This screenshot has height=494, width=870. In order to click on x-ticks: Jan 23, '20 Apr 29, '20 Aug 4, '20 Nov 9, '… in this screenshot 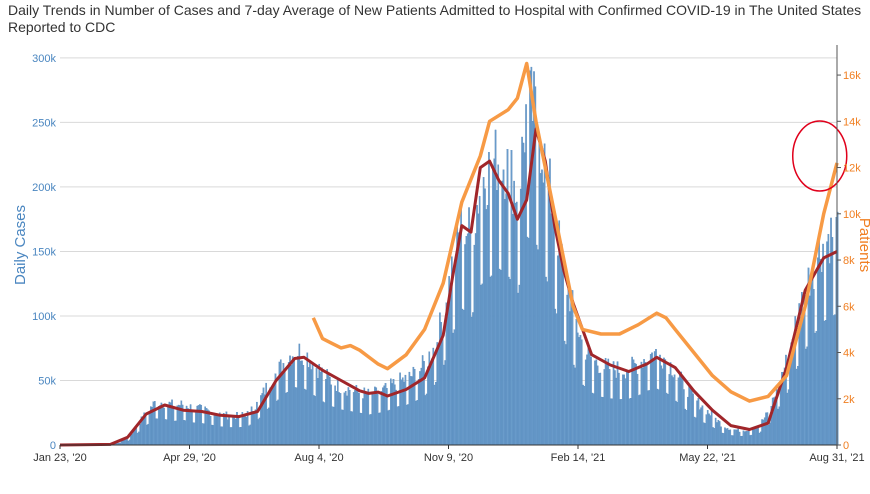, I will do `click(449, 454)`.